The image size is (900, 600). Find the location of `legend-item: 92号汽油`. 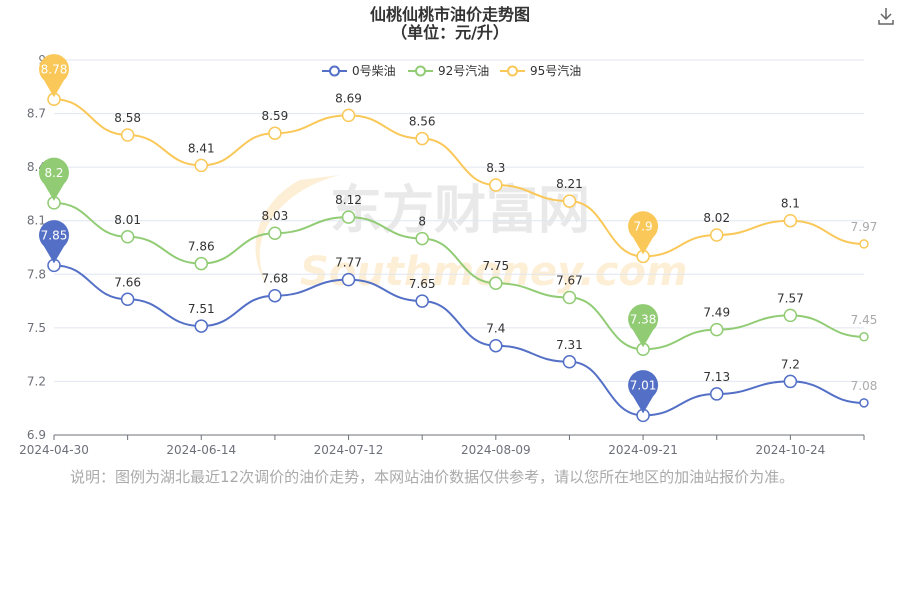

legend-item: 92号汽油 is located at coordinates (448, 70).